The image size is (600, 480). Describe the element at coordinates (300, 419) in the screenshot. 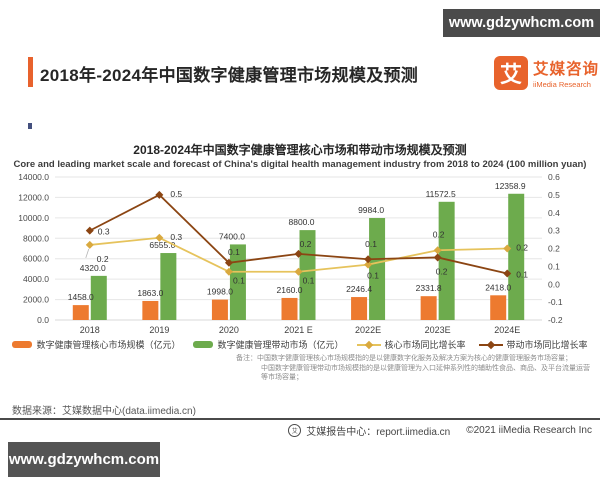

I see `footer-divider` at that location.